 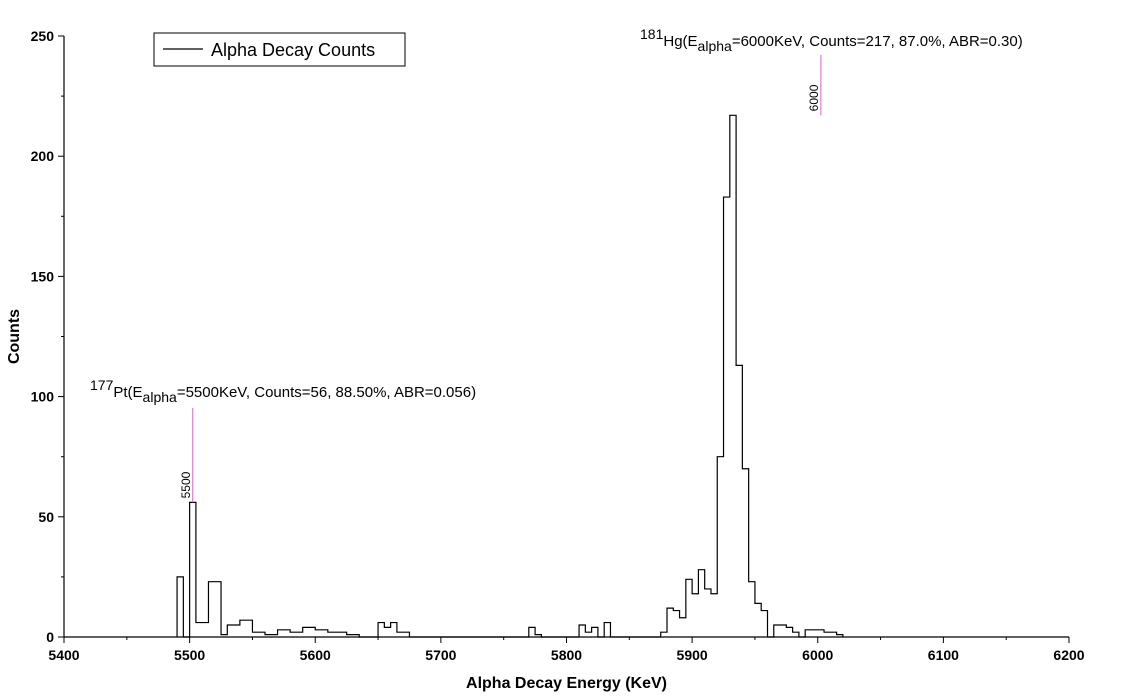 What do you see at coordinates (43, 276) in the screenshot?
I see `y-tick-label: 150` at bounding box center [43, 276].